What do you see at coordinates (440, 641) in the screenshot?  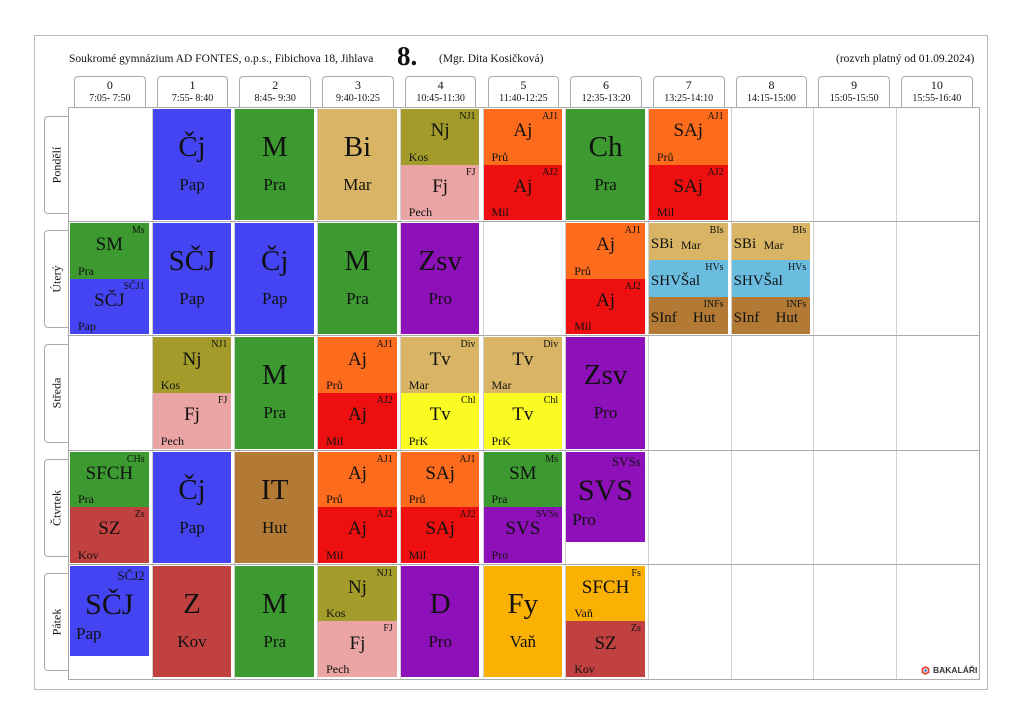 I see `lesson-teacher: Pro` at bounding box center [440, 641].